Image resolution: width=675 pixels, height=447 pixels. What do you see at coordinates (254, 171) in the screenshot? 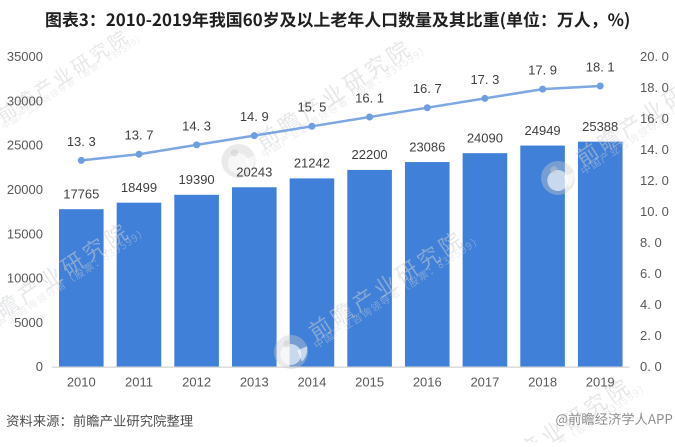
I see `svg-text: 20243` at bounding box center [254, 171].